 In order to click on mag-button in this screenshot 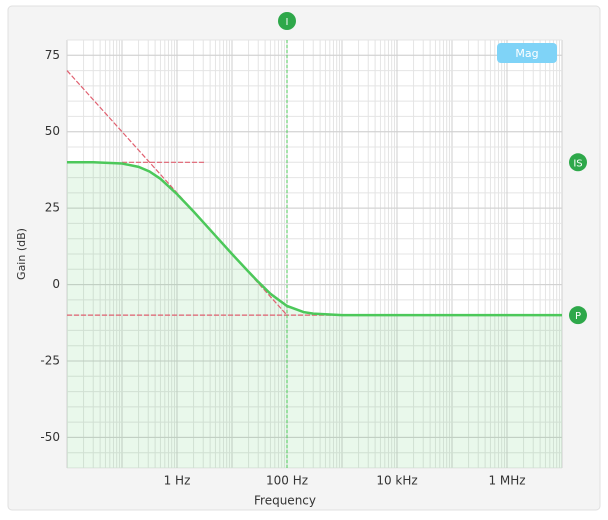, I will do `click(527, 53)`.